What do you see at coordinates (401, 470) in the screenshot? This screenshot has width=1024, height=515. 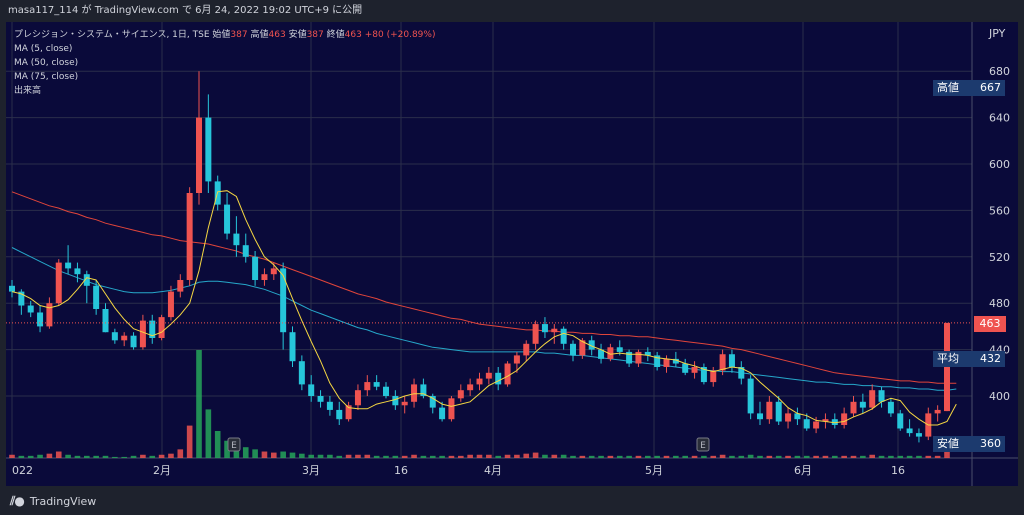 I see `x-tick-label: 16` at bounding box center [401, 470].